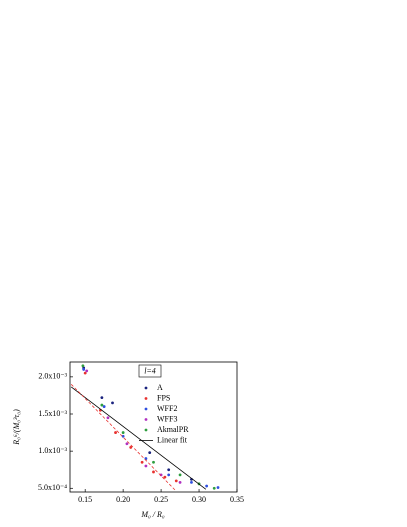  I want to click on plot-frame, so click(153, 427).